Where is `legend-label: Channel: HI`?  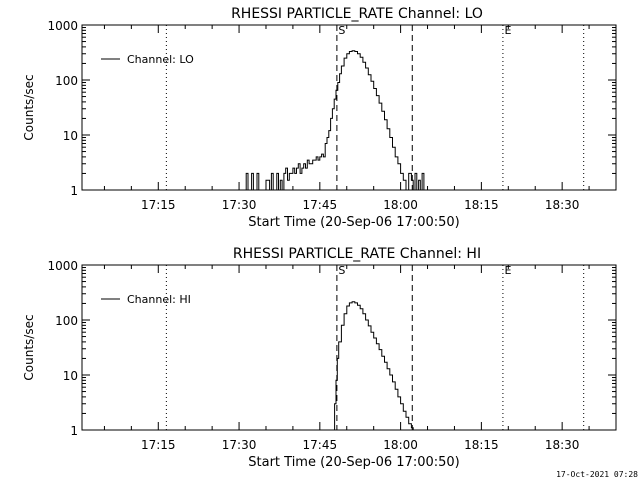 legend-label: Channel: HI is located at coordinates (159, 299).